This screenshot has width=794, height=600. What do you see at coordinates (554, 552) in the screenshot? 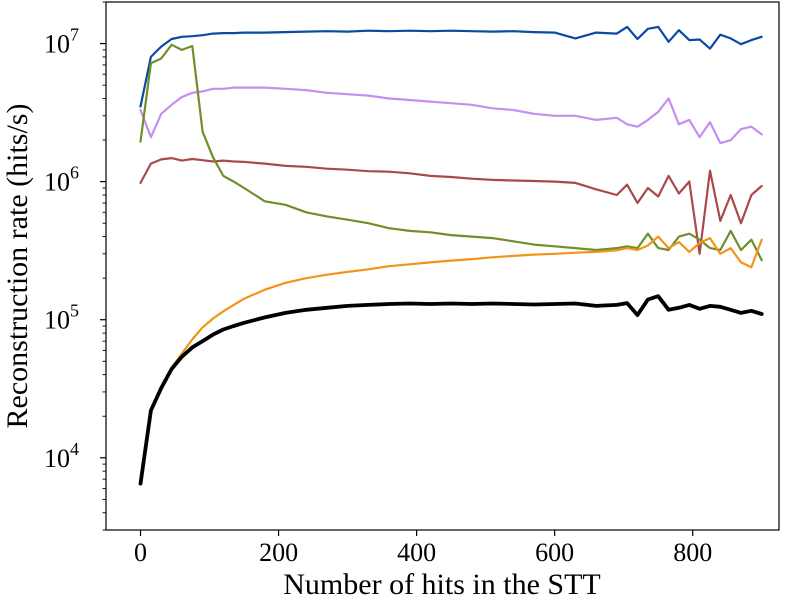
I see `x-tick-label: 600` at bounding box center [554, 552].